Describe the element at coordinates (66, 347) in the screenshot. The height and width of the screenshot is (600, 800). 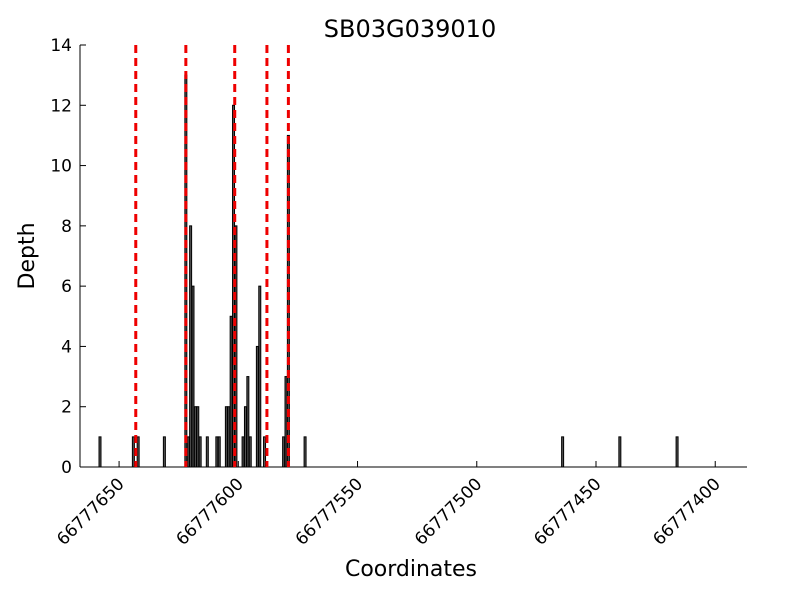
I see `y-tick-label: 4` at that location.